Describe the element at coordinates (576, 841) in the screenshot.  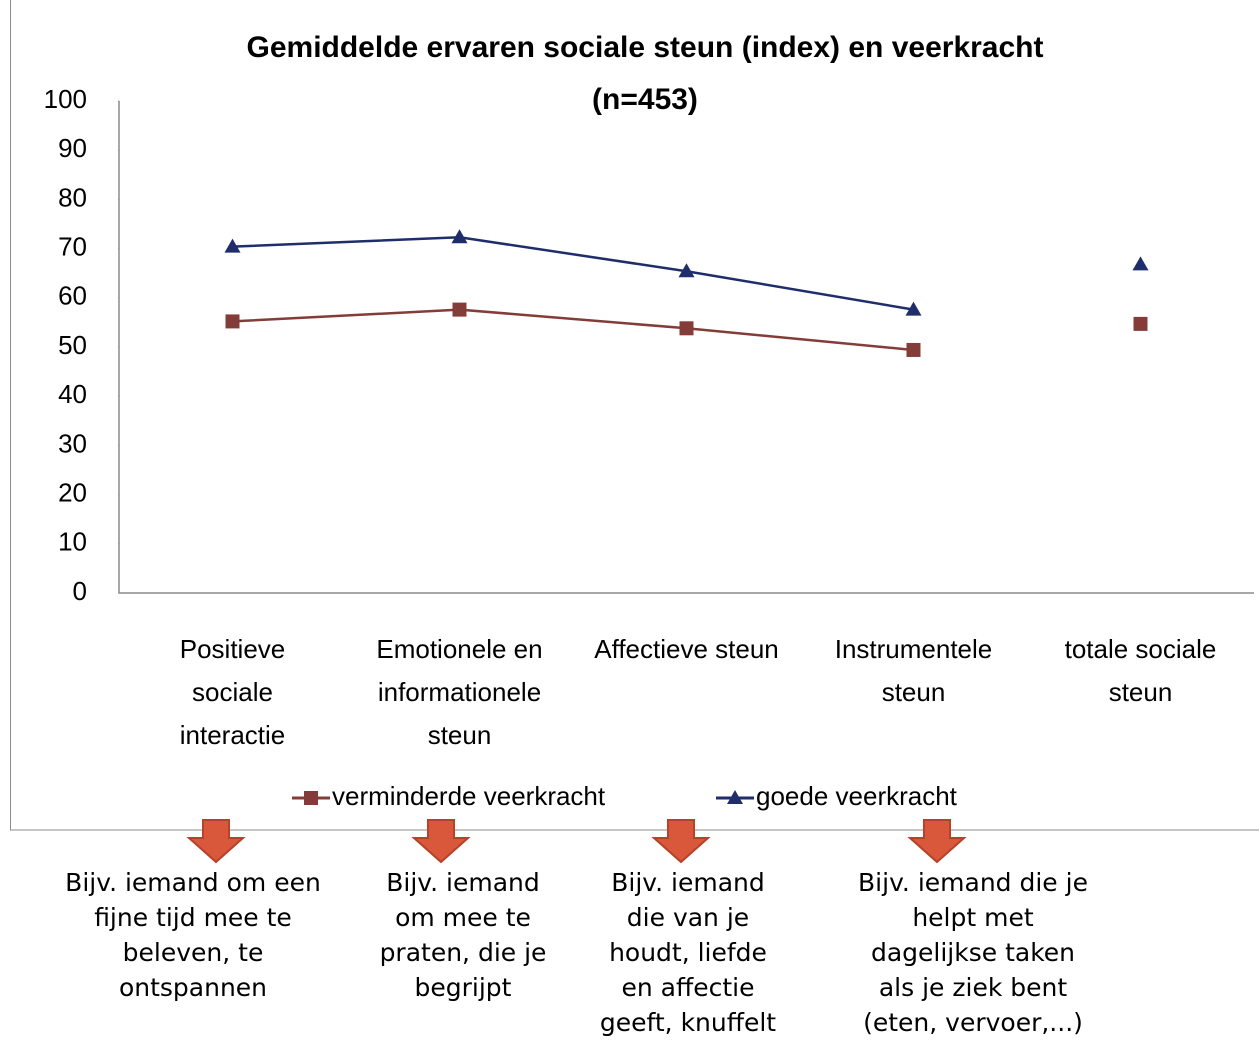
I see `arrows` at that location.